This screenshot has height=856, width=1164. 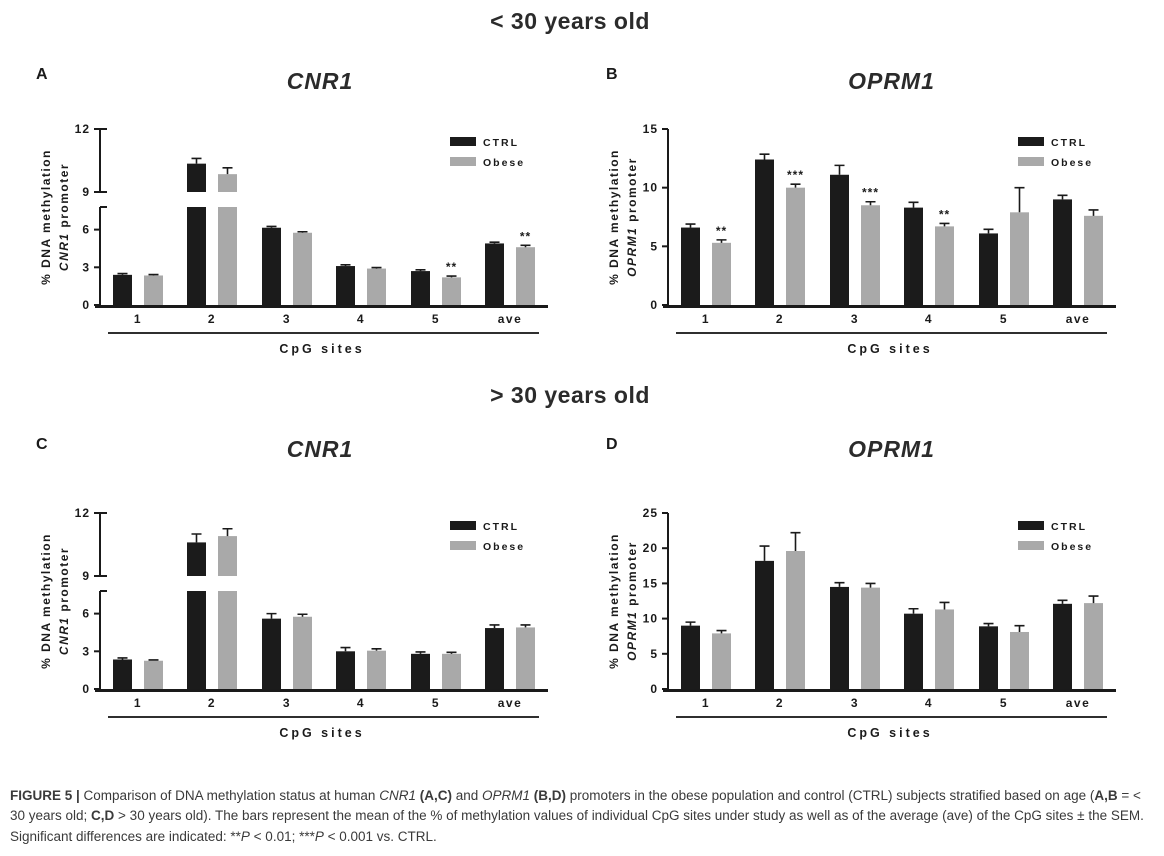 I want to click on y-tick-label: 6, so click(x=86, y=614).